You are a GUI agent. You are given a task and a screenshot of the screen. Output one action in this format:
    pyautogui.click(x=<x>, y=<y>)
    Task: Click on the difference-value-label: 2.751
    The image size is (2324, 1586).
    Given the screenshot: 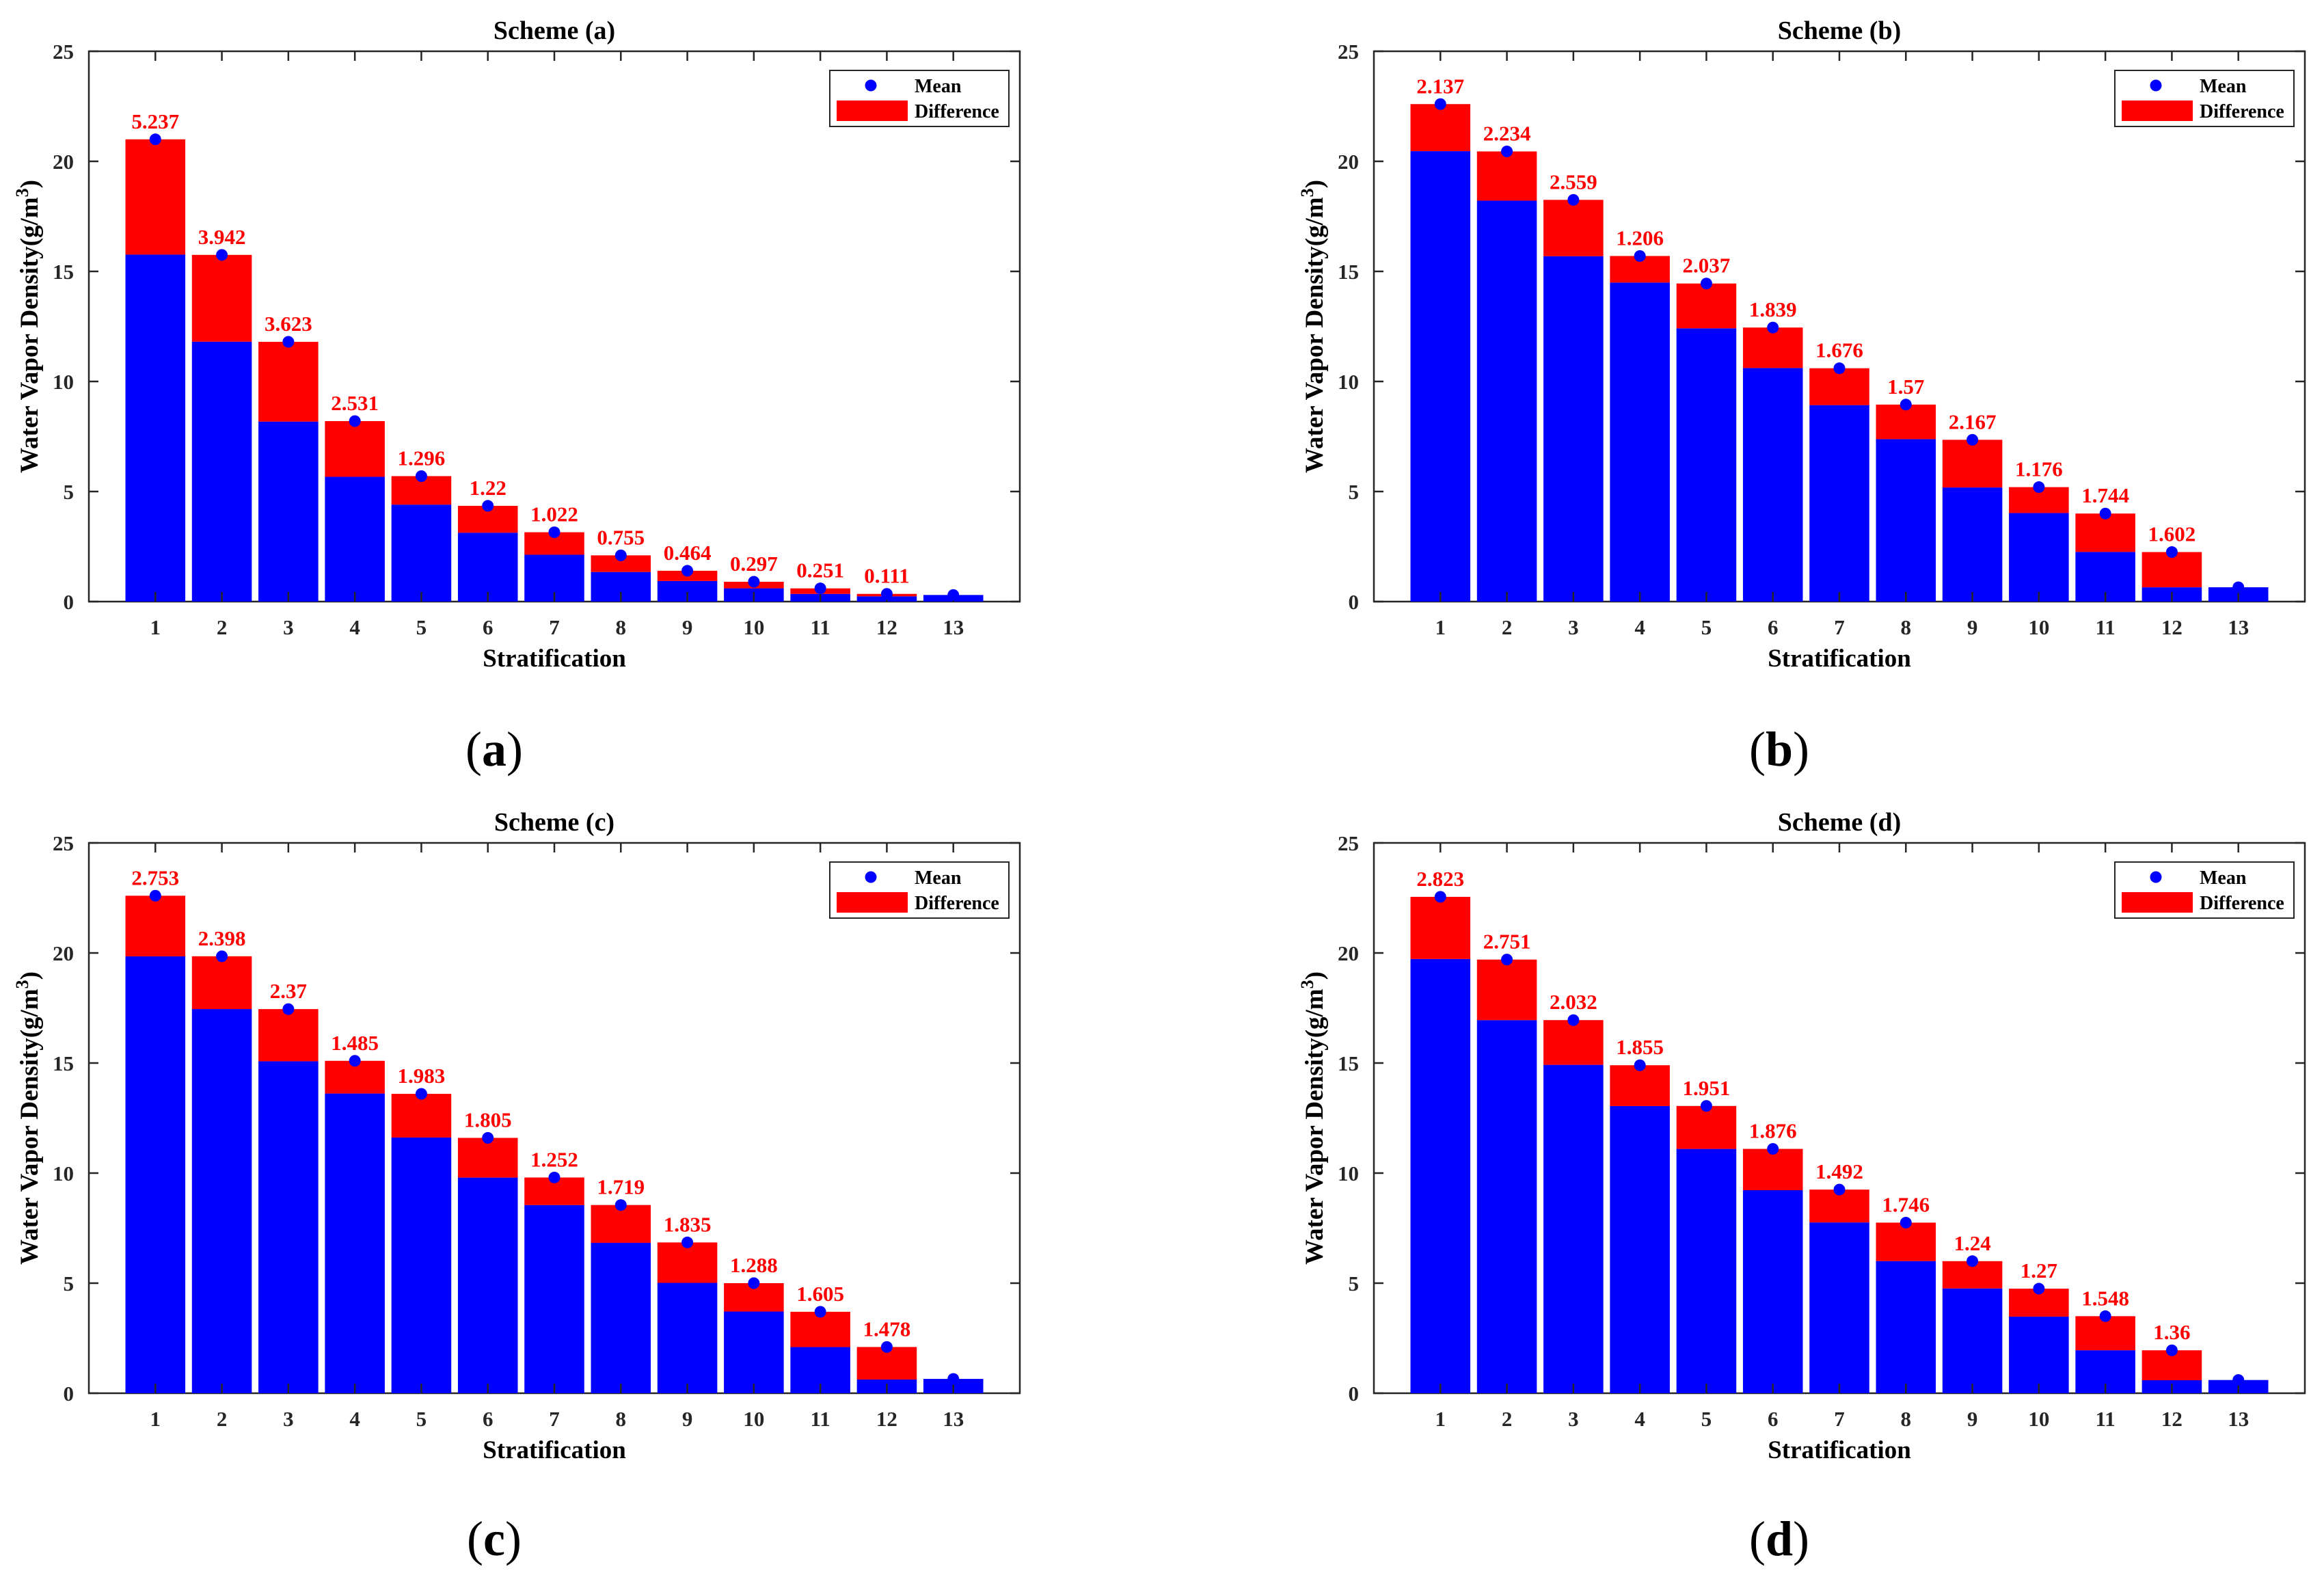 What is the action you would take?
    pyautogui.click(x=1507, y=942)
    